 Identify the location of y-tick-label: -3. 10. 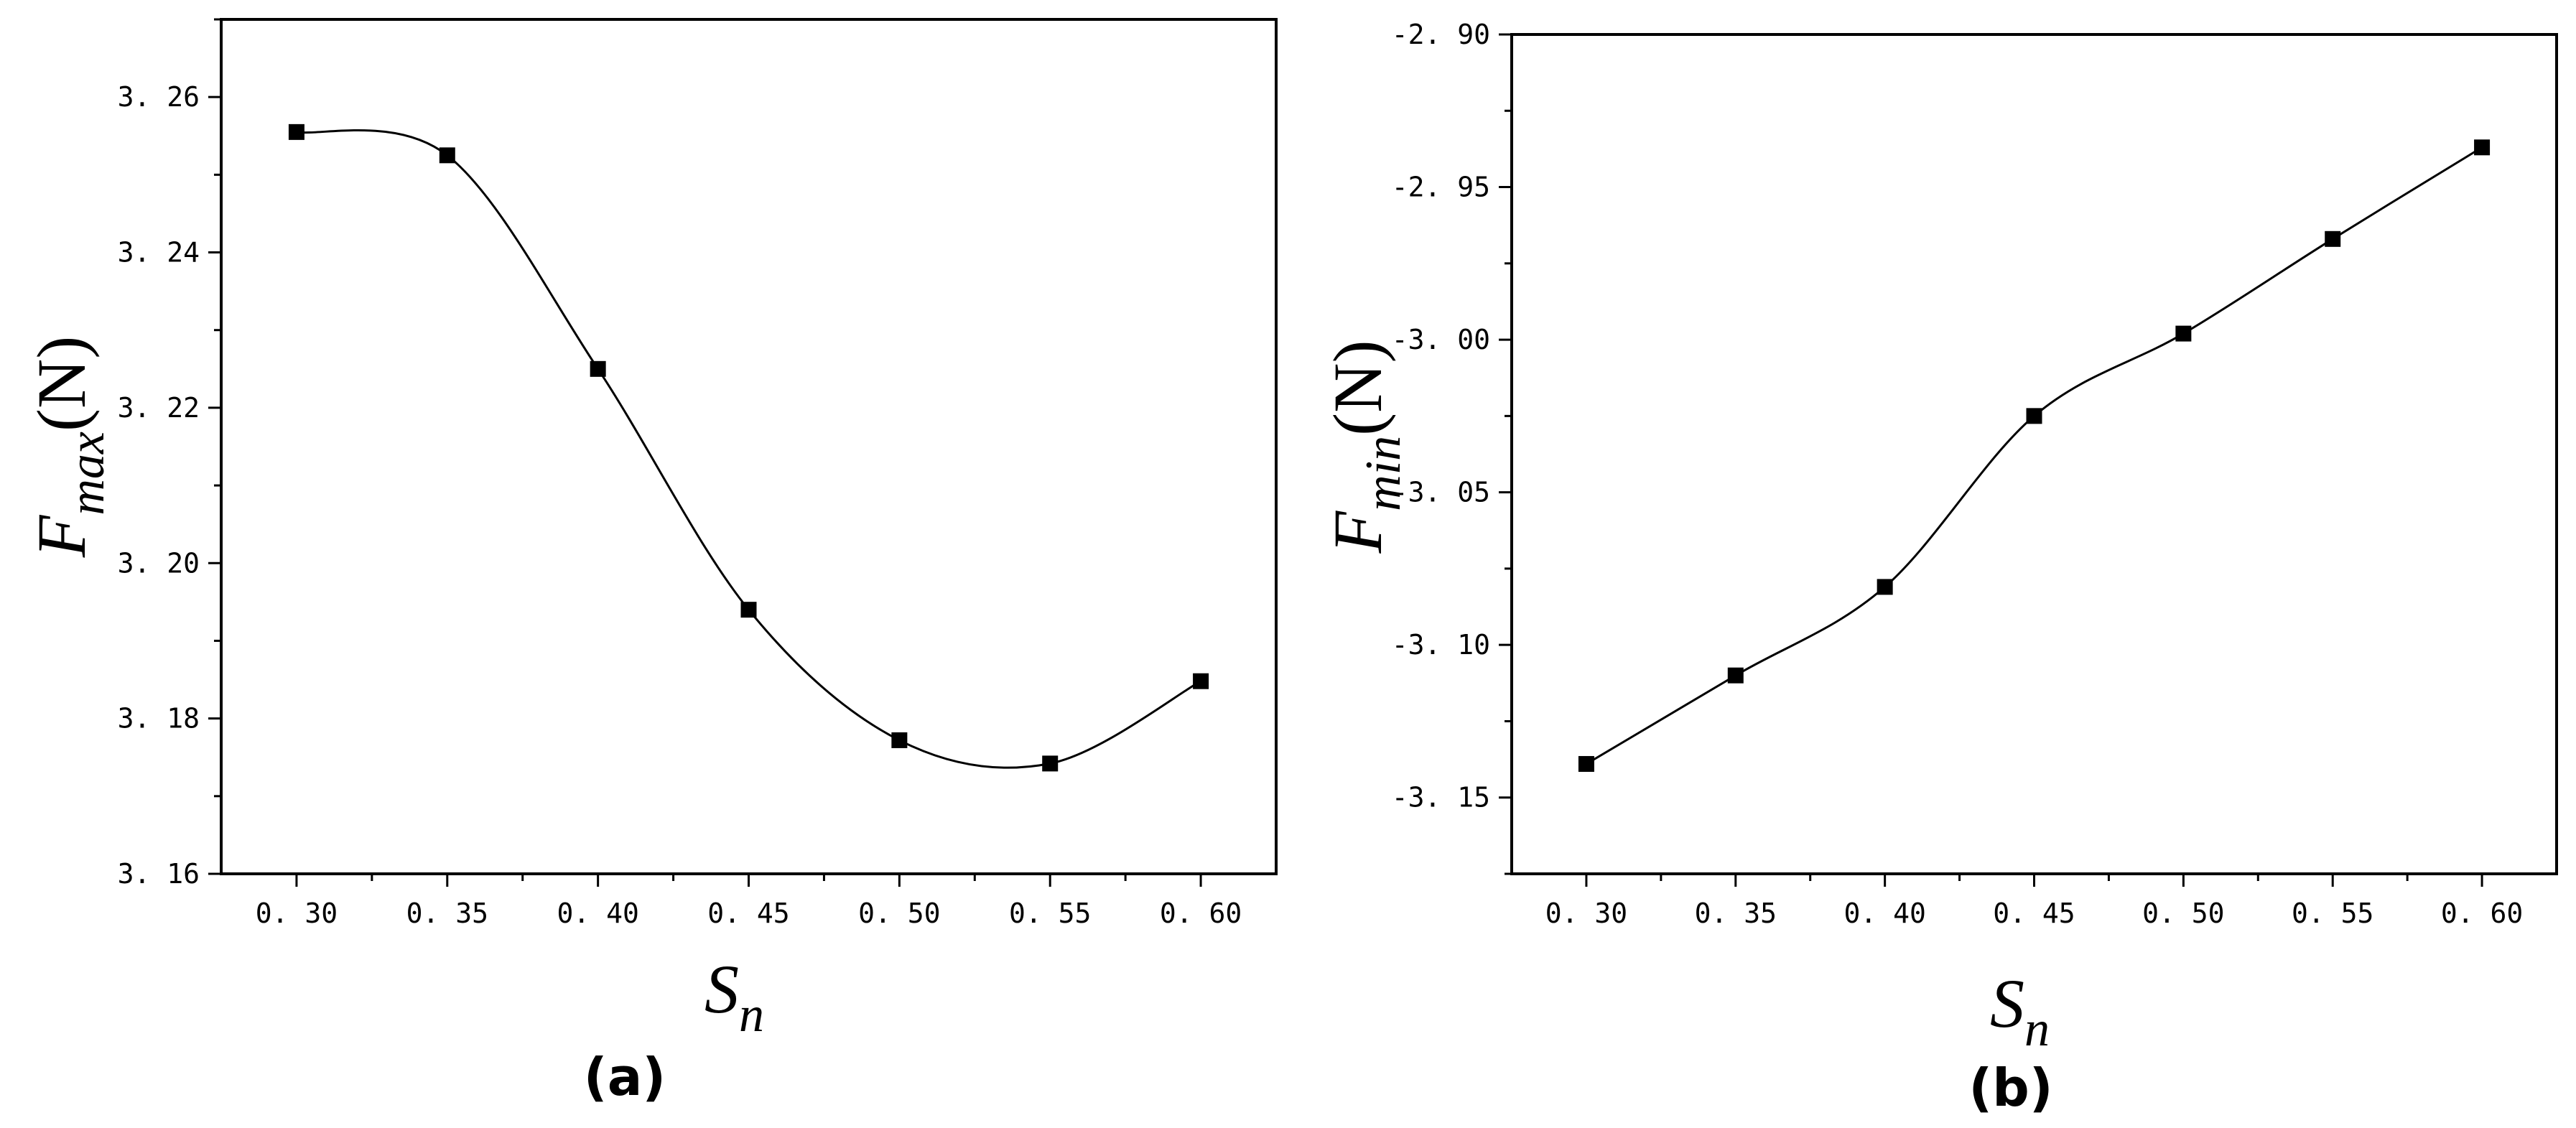
(1441, 645).